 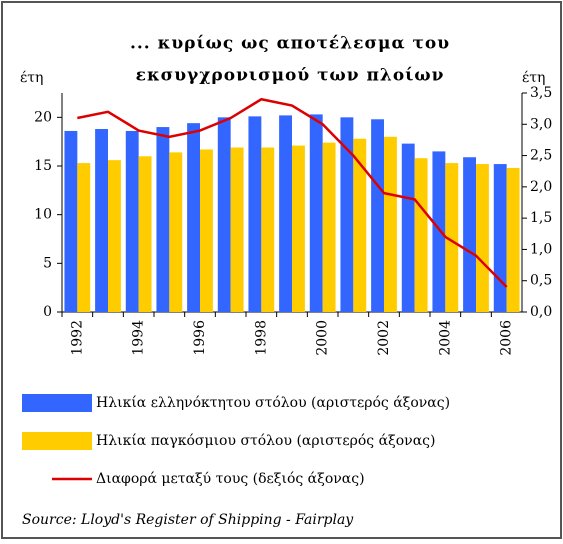 What do you see at coordinates (533, 77) in the screenshot?
I see `y2-axis-label: έτη` at bounding box center [533, 77].